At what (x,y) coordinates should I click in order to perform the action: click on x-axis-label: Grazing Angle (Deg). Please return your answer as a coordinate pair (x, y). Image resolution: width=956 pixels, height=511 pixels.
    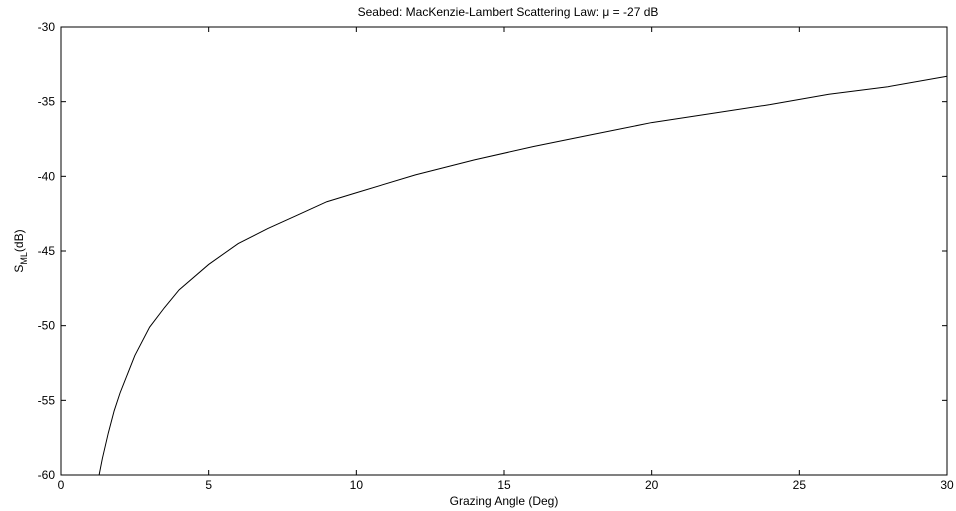
    Looking at the image, I should click on (504, 501).